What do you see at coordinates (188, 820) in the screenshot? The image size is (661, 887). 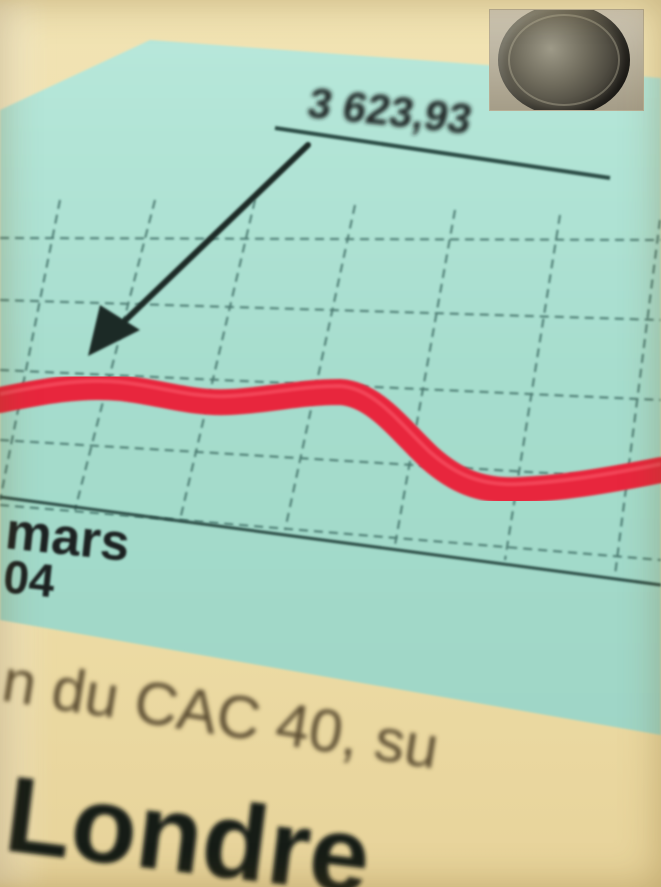 I see `caption-line-2: Londre` at bounding box center [188, 820].